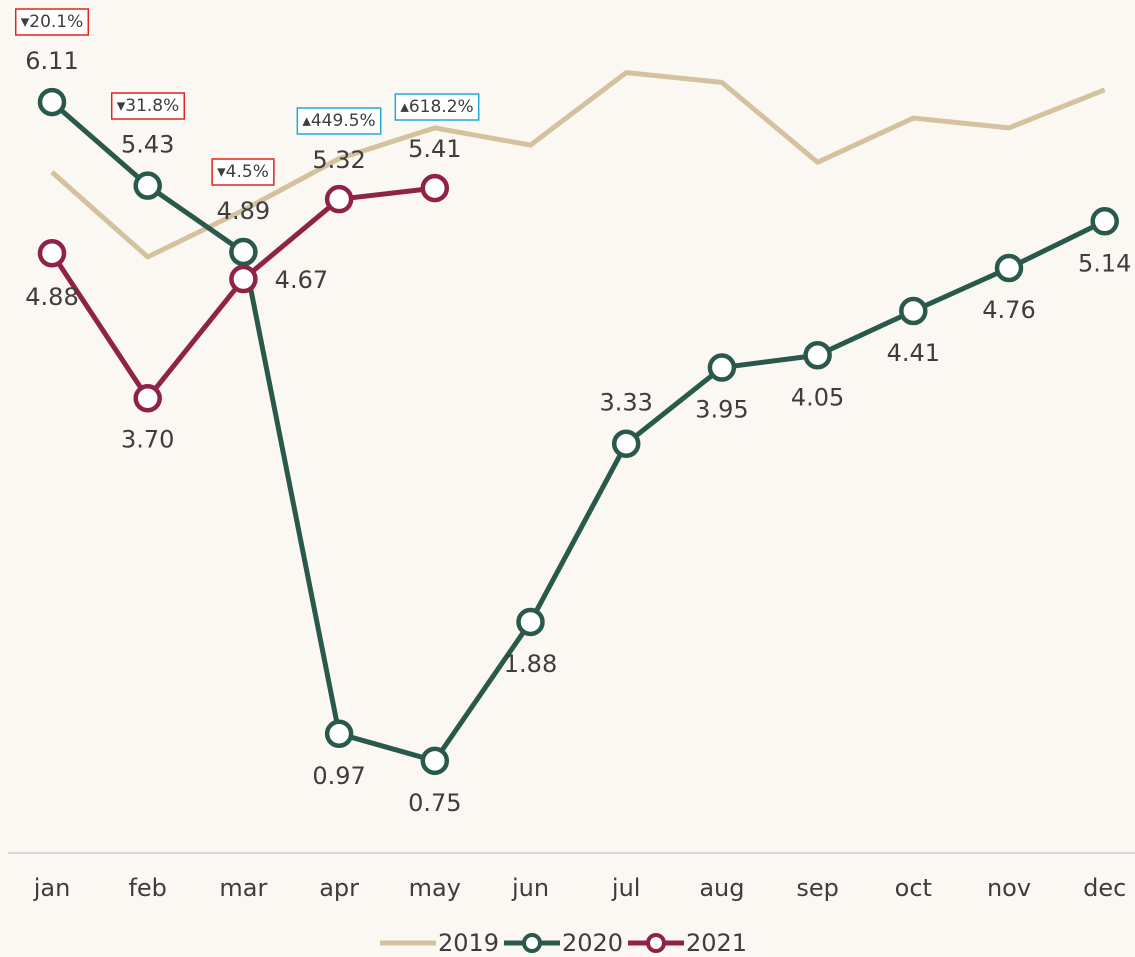  I want to click on x-tick-label: mar, so click(243, 888).